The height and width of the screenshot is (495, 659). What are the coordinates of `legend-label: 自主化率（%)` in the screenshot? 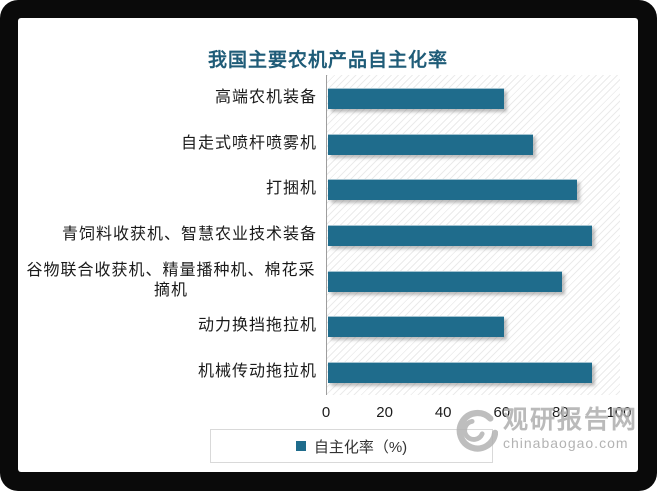 It's located at (360, 447).